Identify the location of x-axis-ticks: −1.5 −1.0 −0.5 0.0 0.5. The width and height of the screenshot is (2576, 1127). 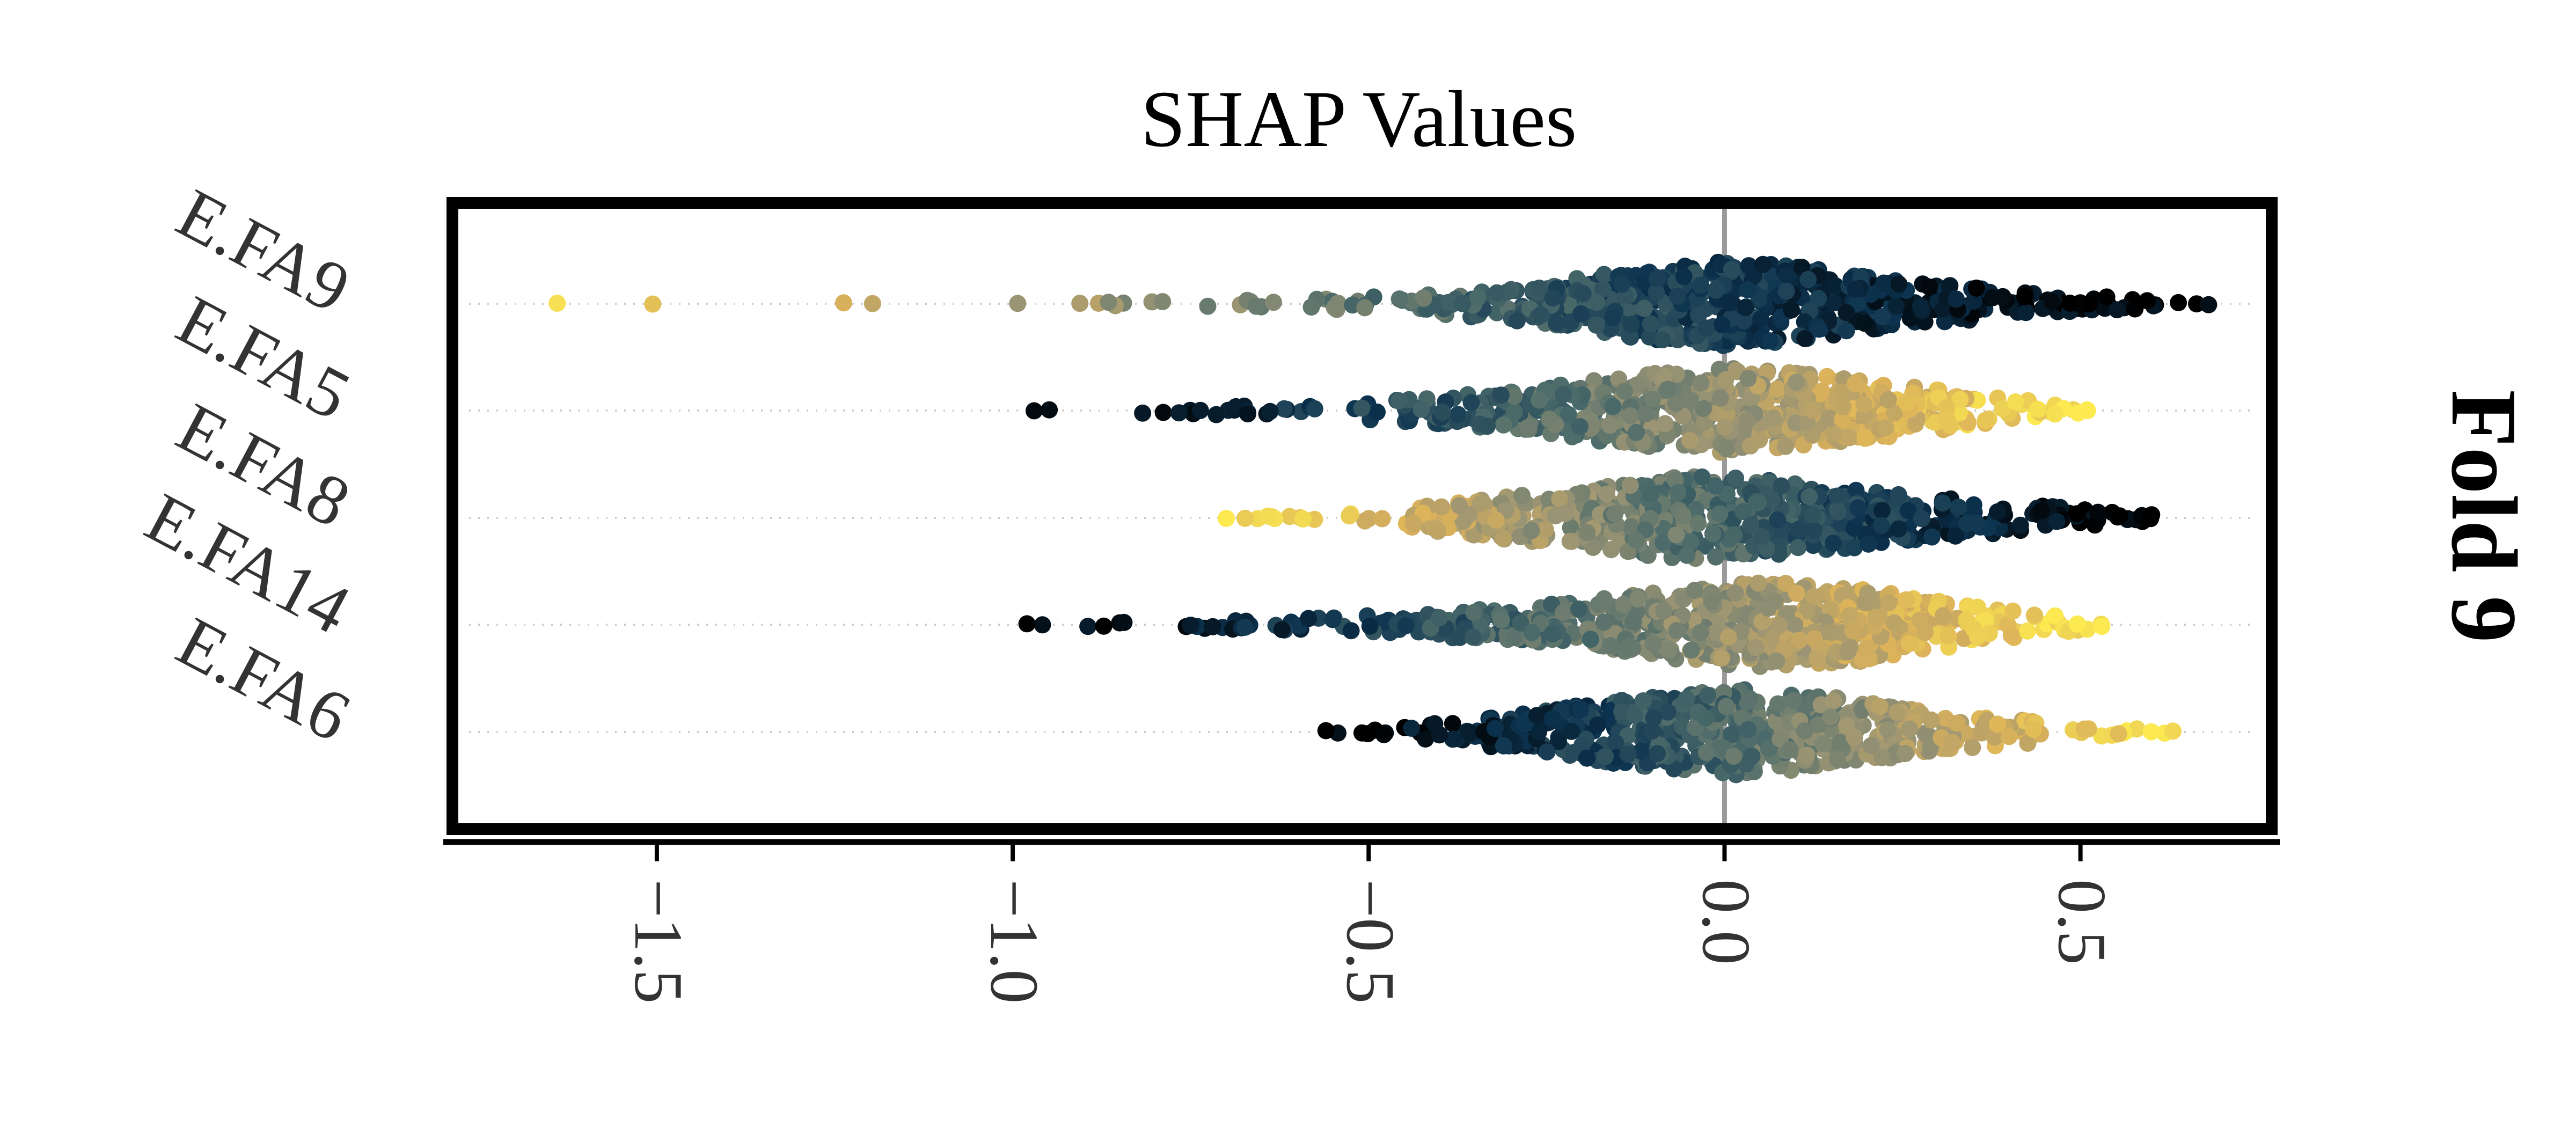
(1370, 924).